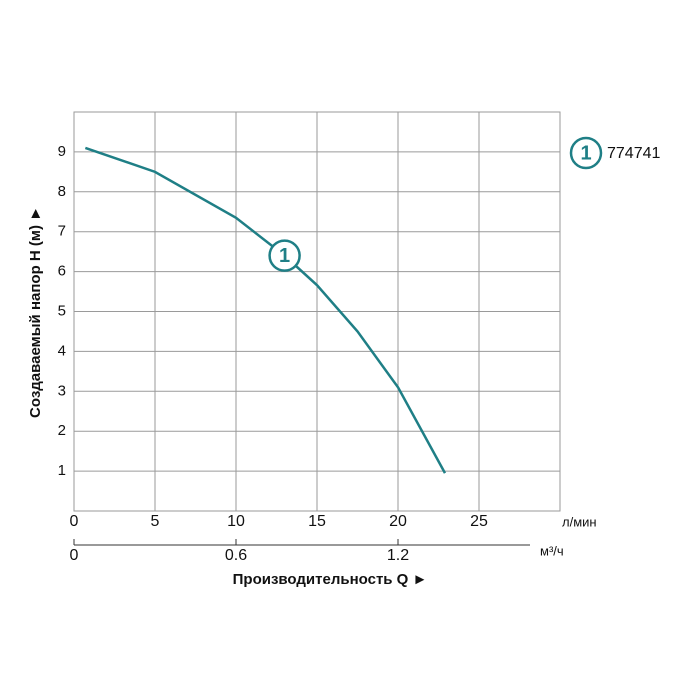 Image resolution: width=700 pixels, height=700 pixels. Describe the element at coordinates (236, 555) in the screenshot. I see `x2-tick-label: 0.6` at that location.